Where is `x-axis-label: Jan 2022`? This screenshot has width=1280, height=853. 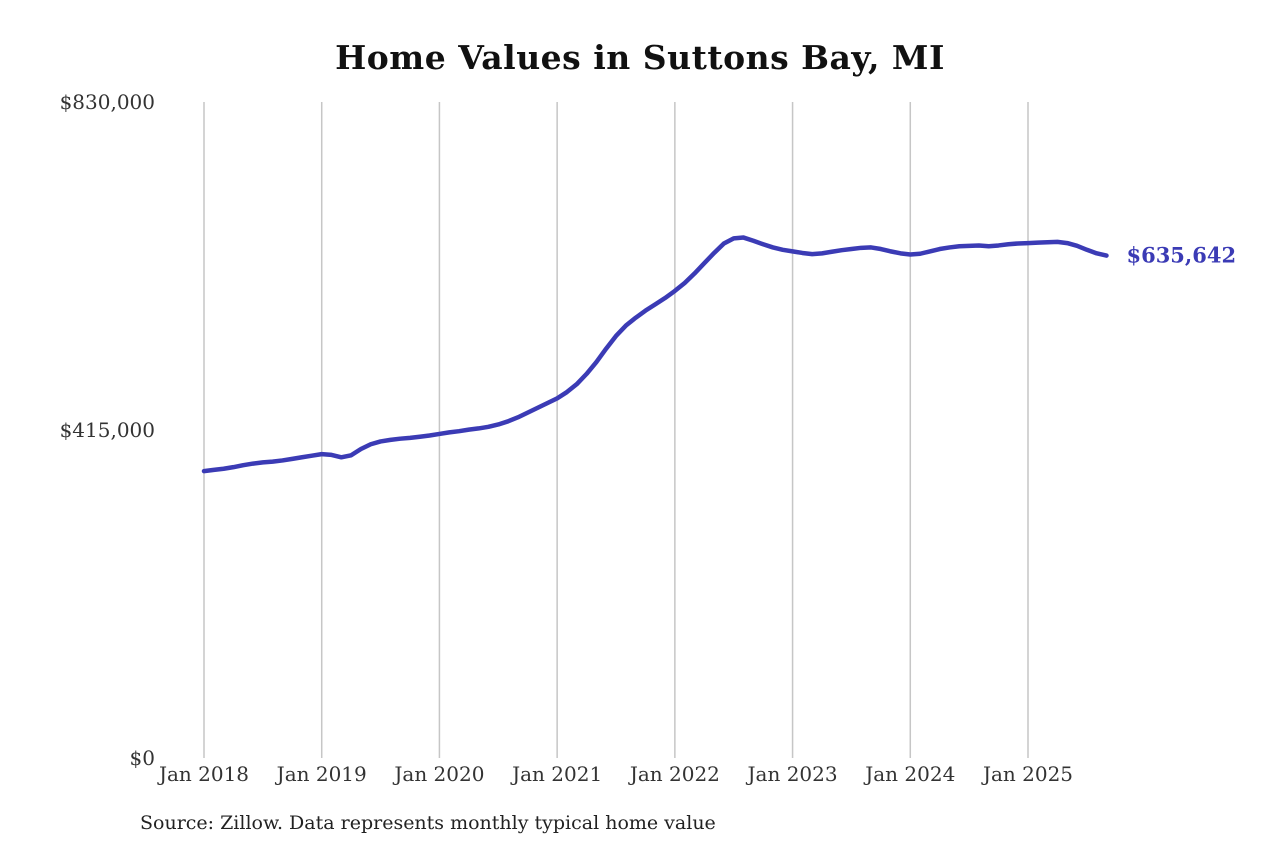
x-axis-label: Jan 2022 is located at coordinates (674, 774).